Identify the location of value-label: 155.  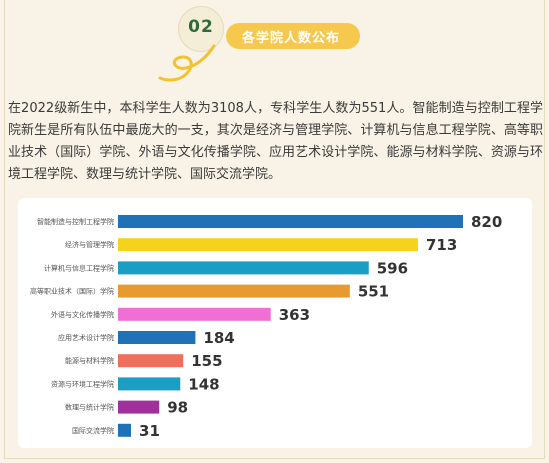
(206, 361).